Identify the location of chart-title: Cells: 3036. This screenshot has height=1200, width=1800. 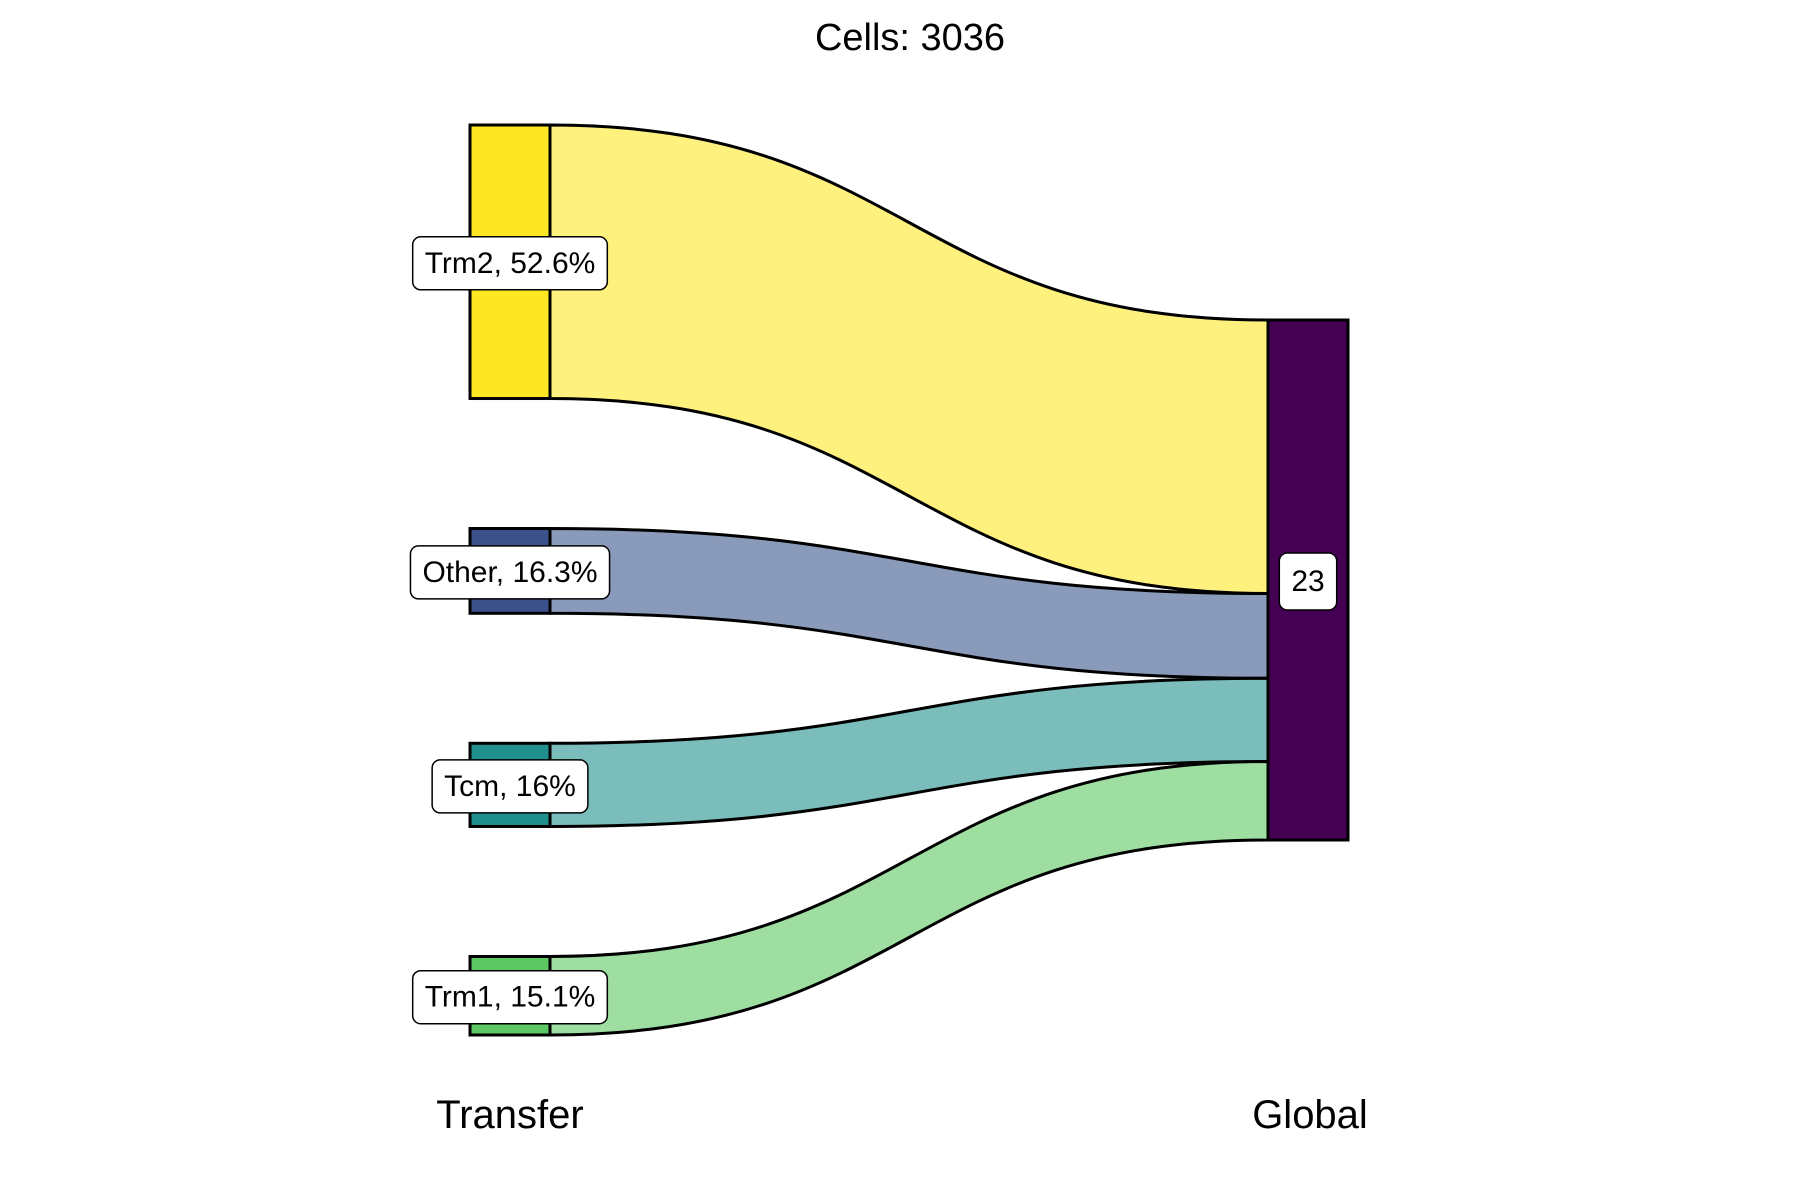
(910, 38).